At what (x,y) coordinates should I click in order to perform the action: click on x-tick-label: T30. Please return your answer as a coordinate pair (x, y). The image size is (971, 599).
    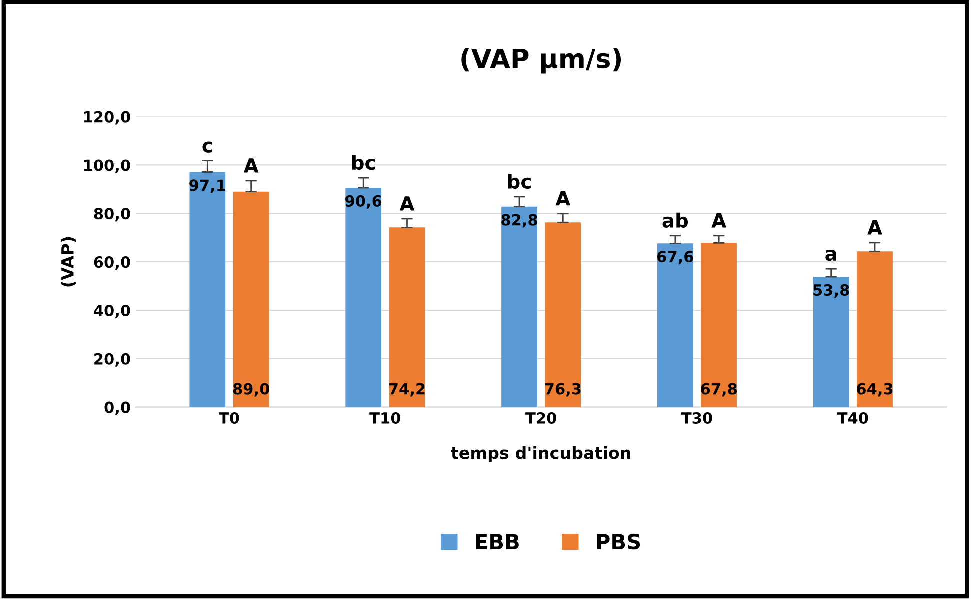
    Looking at the image, I should click on (696, 418).